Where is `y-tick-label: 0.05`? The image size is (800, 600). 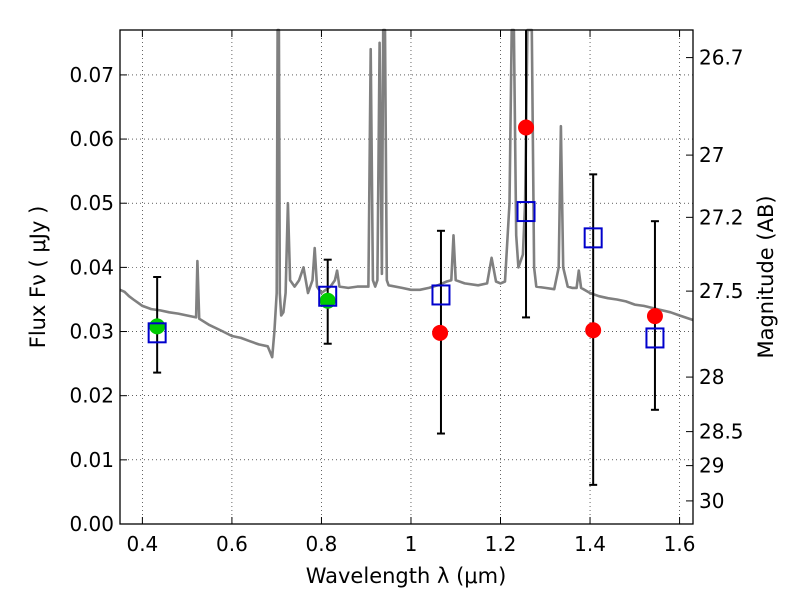 y-tick-label: 0.05 is located at coordinates (91, 203).